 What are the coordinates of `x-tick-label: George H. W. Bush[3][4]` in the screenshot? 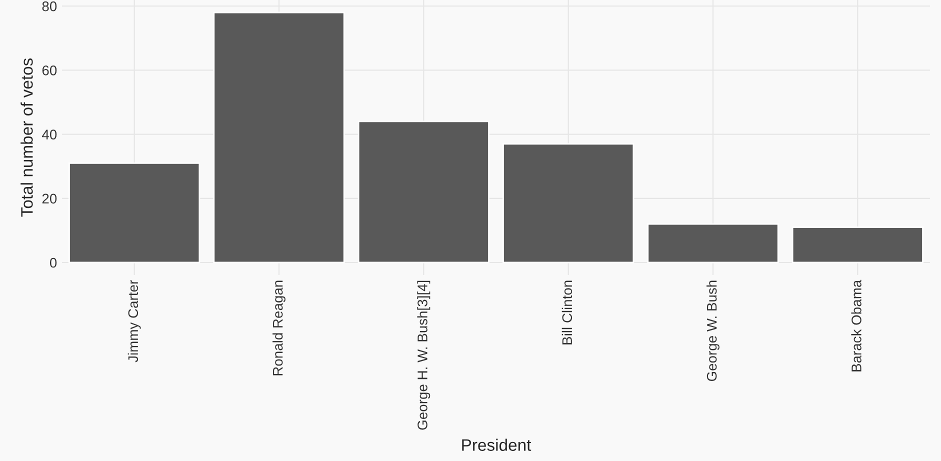 It's located at (423, 355).